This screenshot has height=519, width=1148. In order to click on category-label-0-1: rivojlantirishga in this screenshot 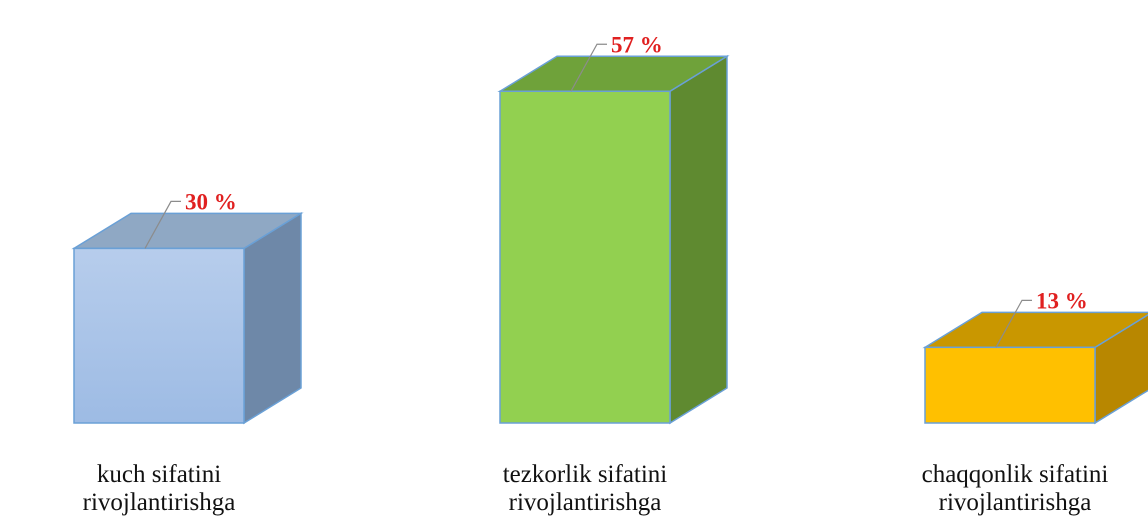, I will do `click(159, 502)`.